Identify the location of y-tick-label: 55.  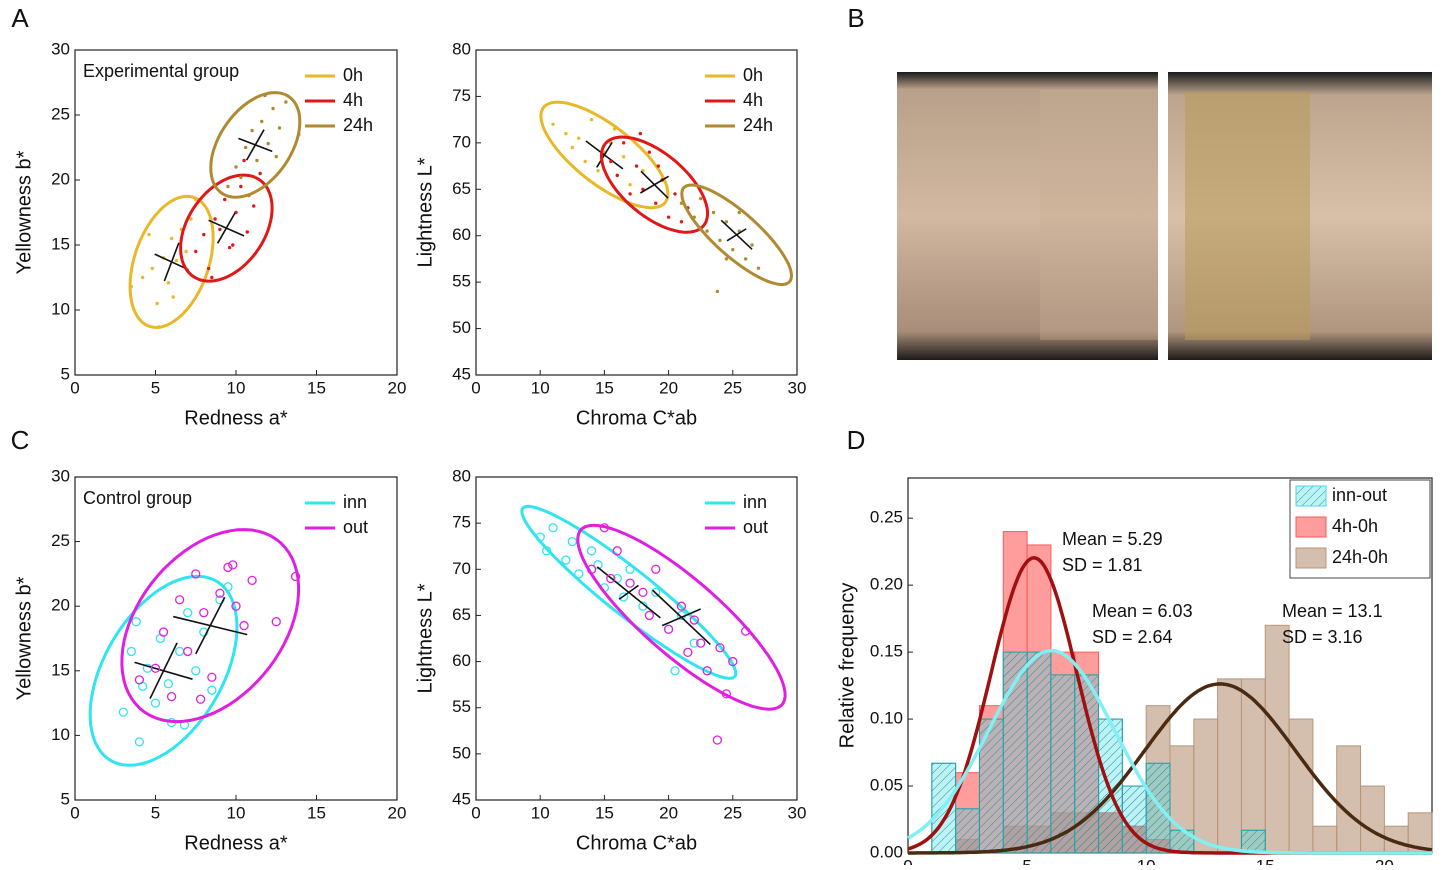
(461, 281).